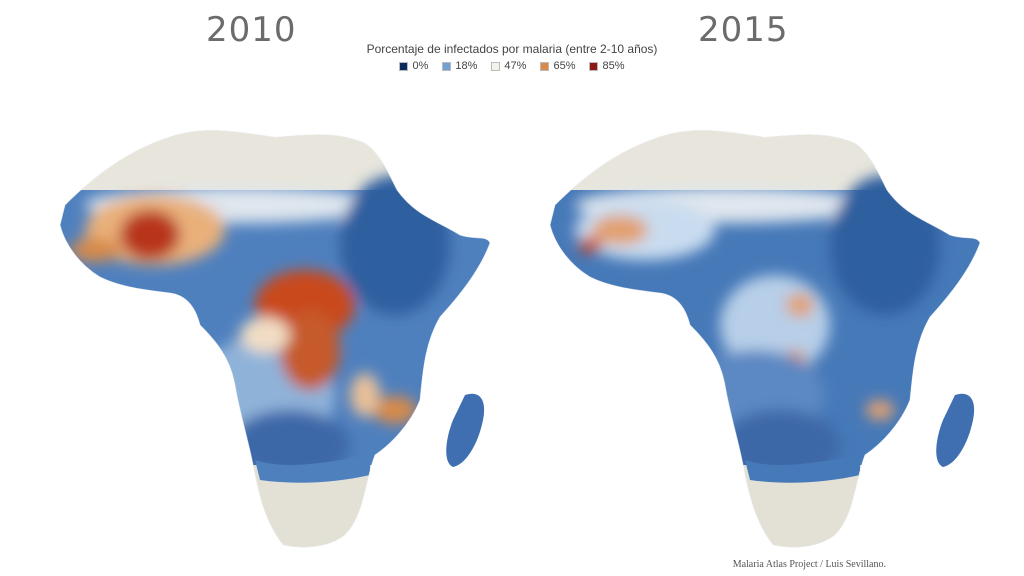 This screenshot has height=576, width=1024. Describe the element at coordinates (765, 160) in the screenshot. I see `sahara-2015` at that location.